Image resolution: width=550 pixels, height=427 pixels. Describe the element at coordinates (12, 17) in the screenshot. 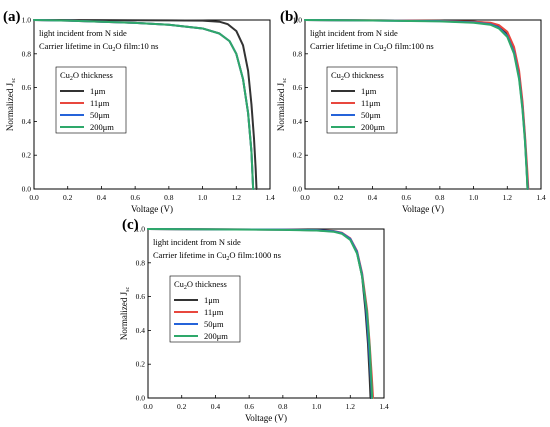

I see `panel-label: (a)` at that location.